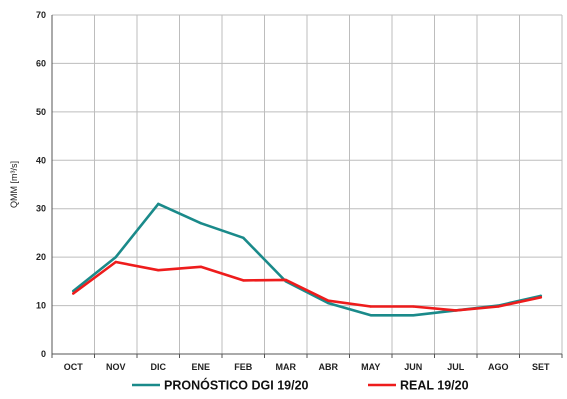  I want to click on y-tick-label: 10, so click(41, 306).